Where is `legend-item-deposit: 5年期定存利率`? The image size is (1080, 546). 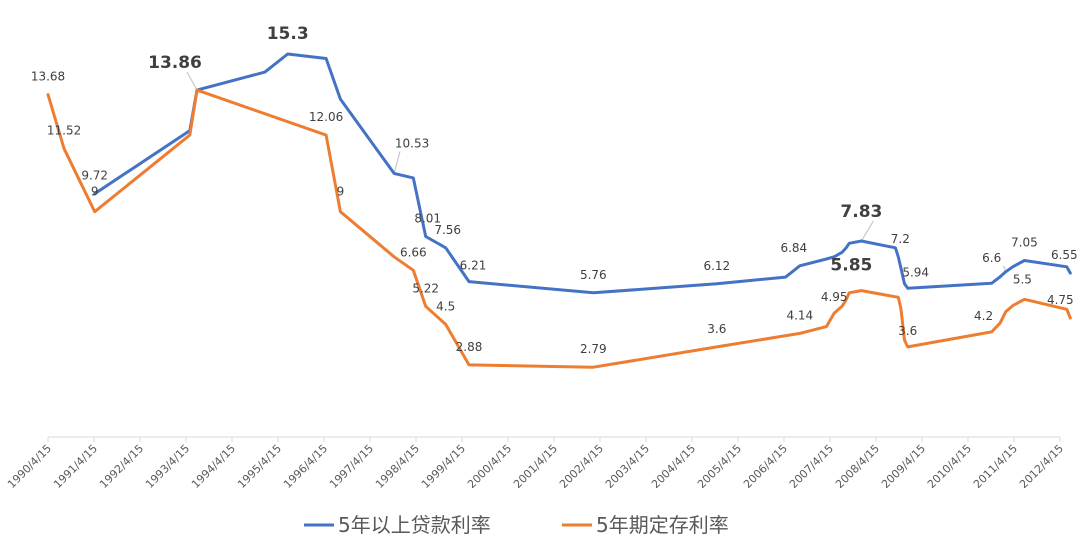 legend-item-deposit: 5年期定存利率 is located at coordinates (645, 525).